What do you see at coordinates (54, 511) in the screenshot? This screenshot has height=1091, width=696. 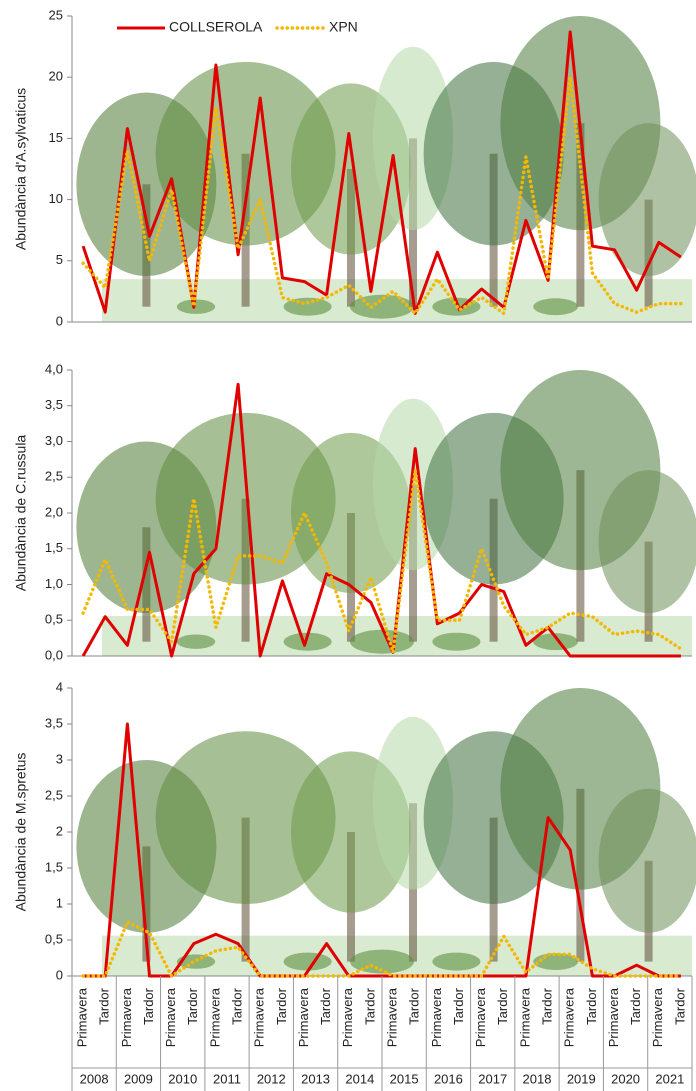 I see `y-tick-label: 2,0` at bounding box center [54, 511].